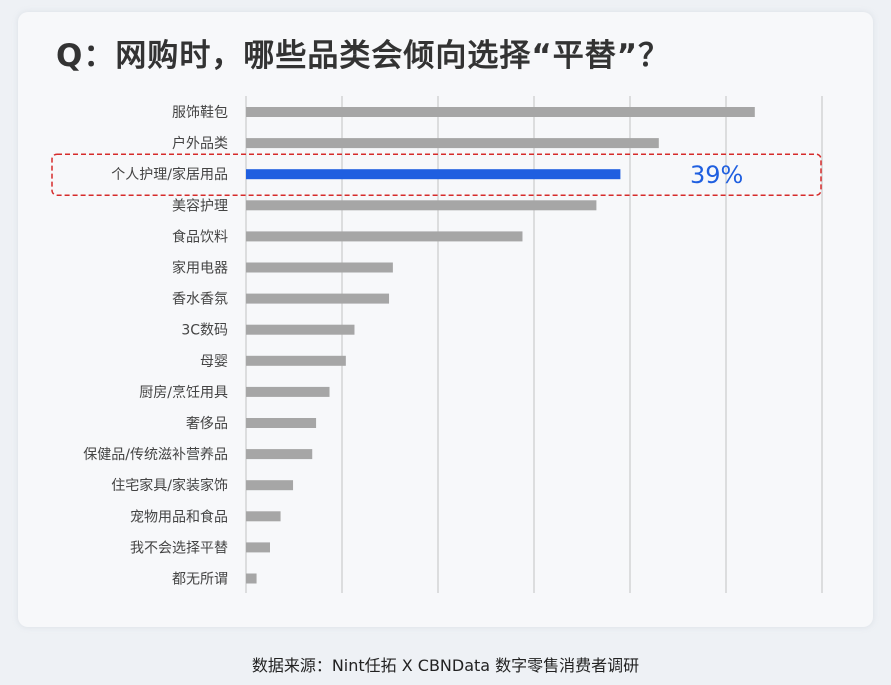 The image size is (891, 685). I want to click on category-label-0: 服饰鞋包, so click(200, 113).